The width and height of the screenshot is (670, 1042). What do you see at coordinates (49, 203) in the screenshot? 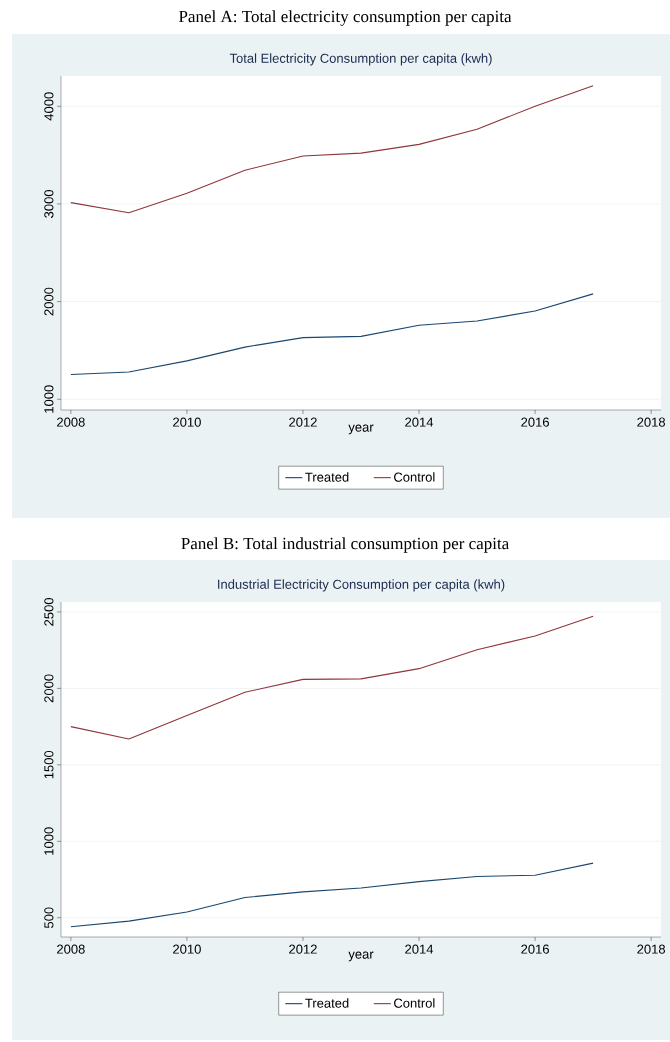
I see `y-tick-label: 3000` at bounding box center [49, 203].